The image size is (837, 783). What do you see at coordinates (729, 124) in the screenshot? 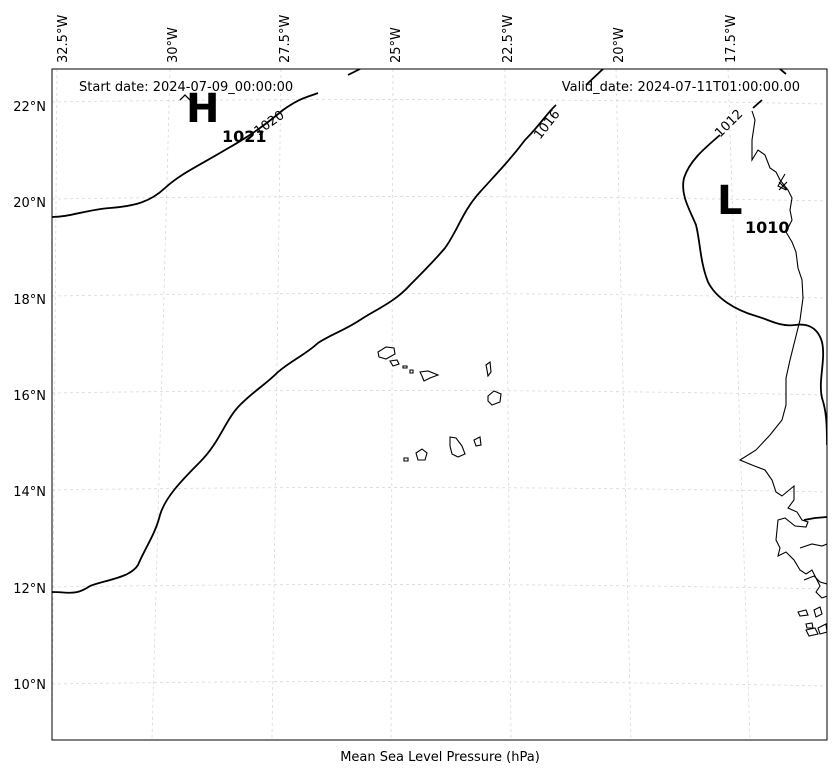
I see `contour-label-1012: 1012` at bounding box center [729, 124].